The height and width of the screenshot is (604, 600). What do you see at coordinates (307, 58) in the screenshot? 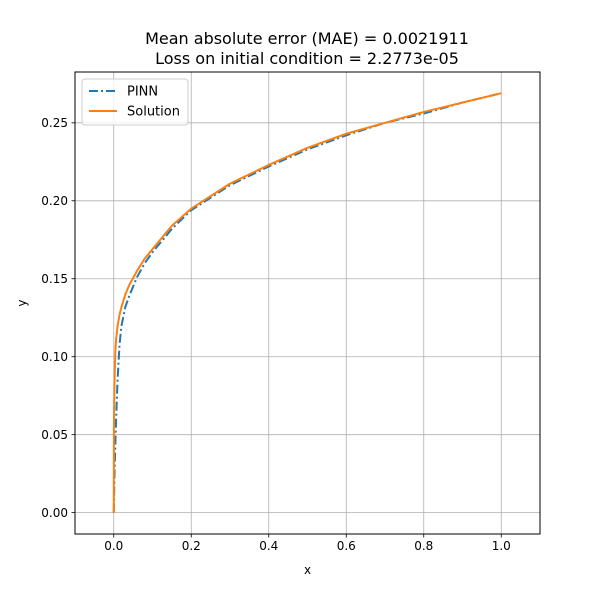
I see `chart-title-line-2: Loss on initial condition = 2.2773e-05` at bounding box center [307, 58].